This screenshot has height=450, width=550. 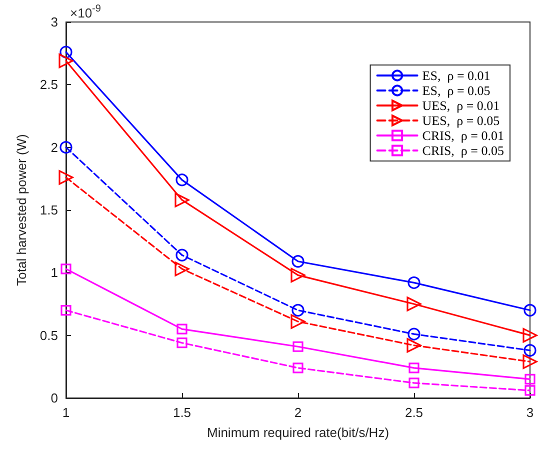 What do you see at coordinates (182, 412) in the screenshot?
I see `x-tick-label: 1.5` at bounding box center [182, 412].